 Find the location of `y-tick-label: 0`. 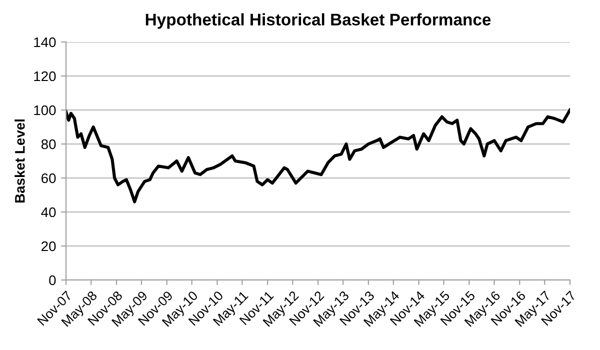

y-tick-label: 0 is located at coordinates (52, 280).